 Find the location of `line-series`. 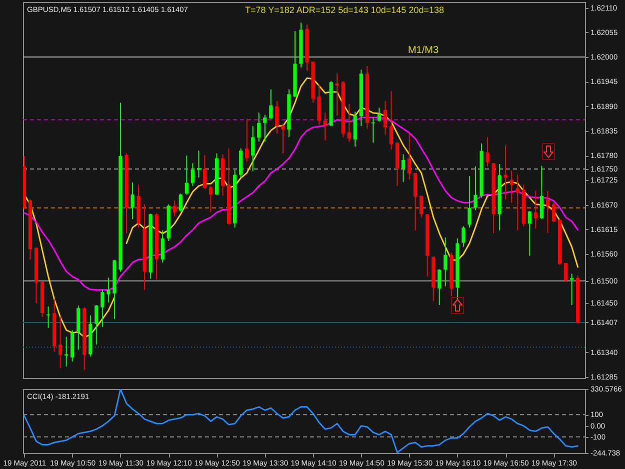

line-series is located at coordinates (301, 421).